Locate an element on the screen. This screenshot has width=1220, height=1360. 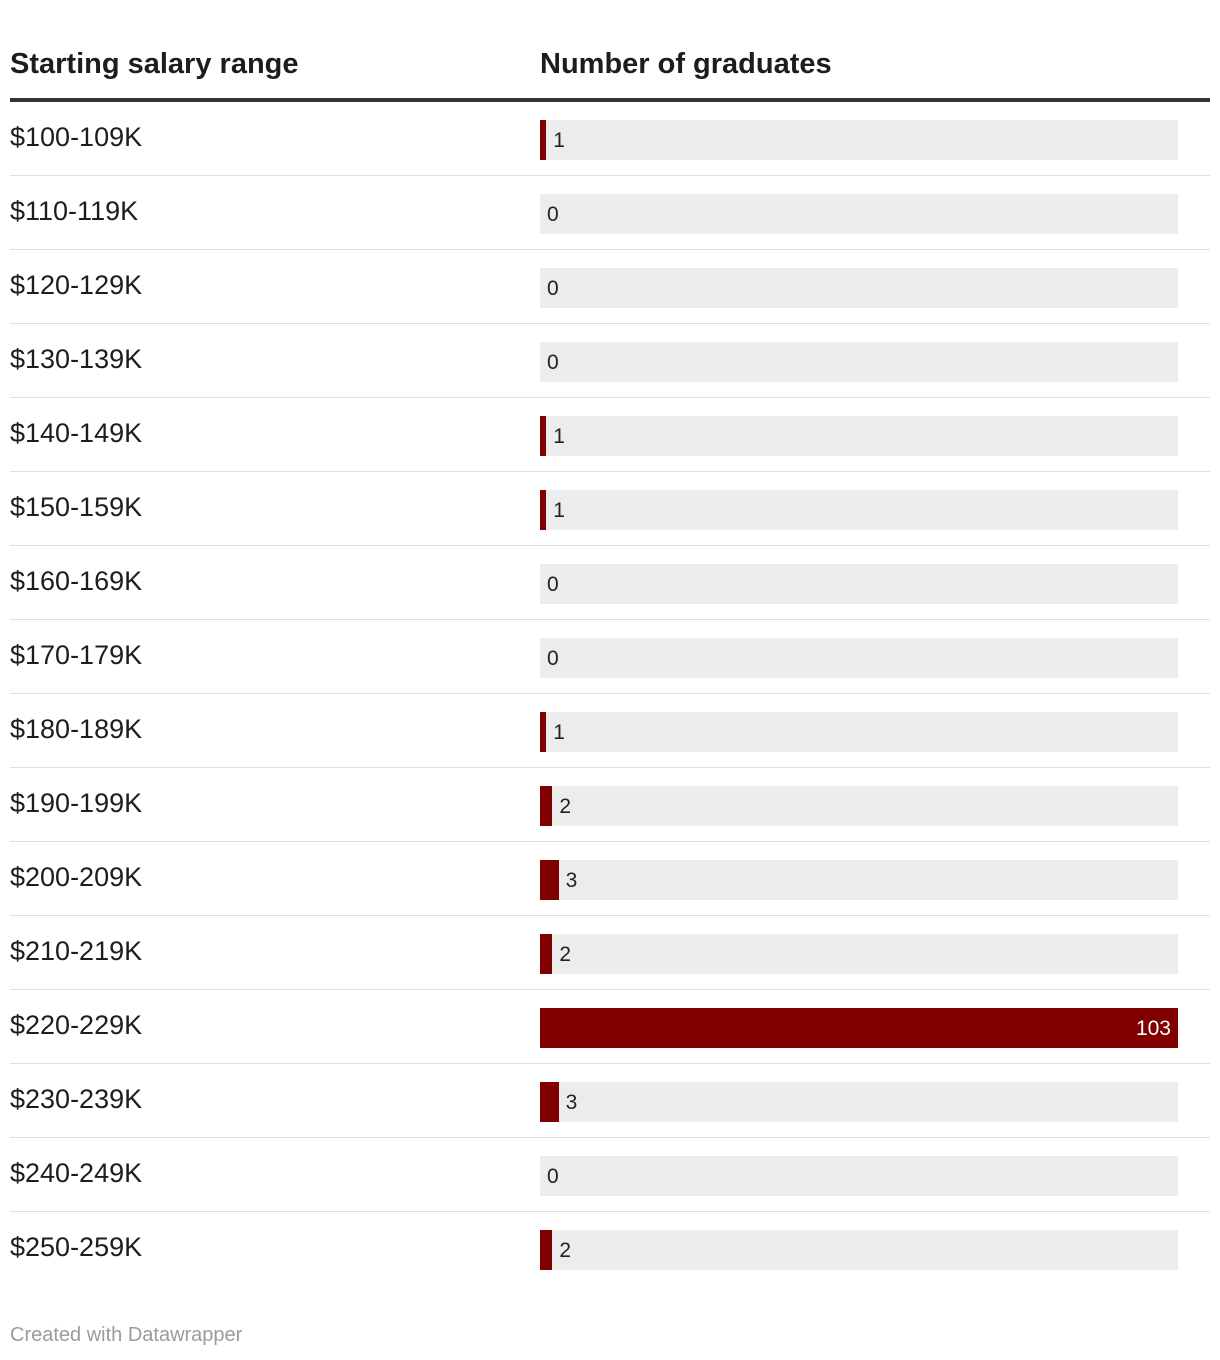
salary-range-label: $140-149K is located at coordinates (76, 433).